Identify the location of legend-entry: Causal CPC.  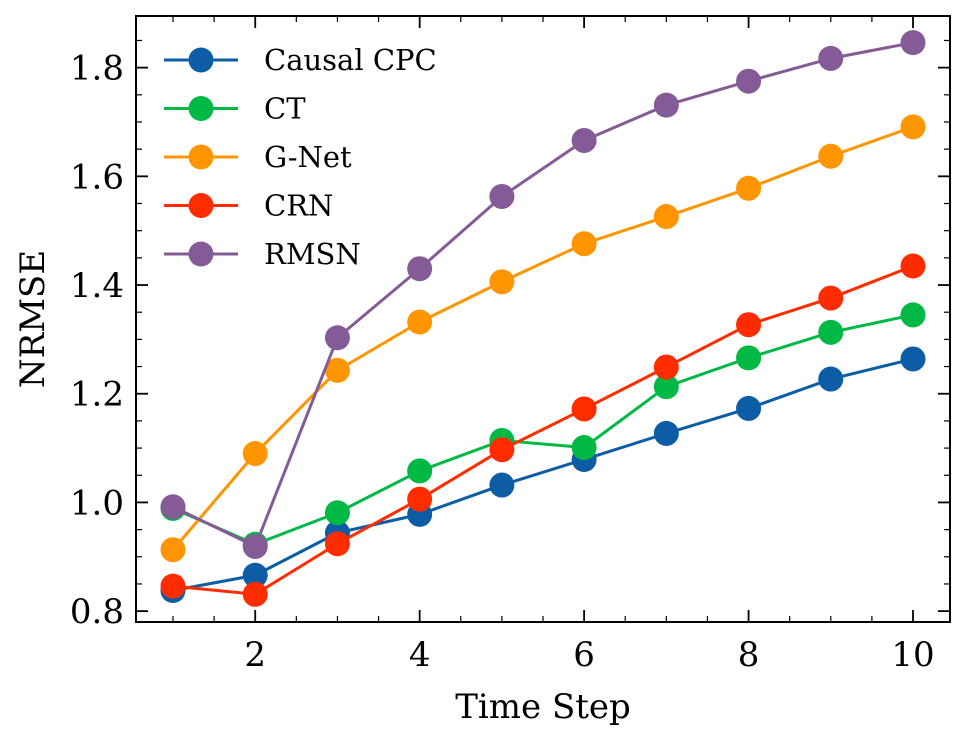
(300, 60).